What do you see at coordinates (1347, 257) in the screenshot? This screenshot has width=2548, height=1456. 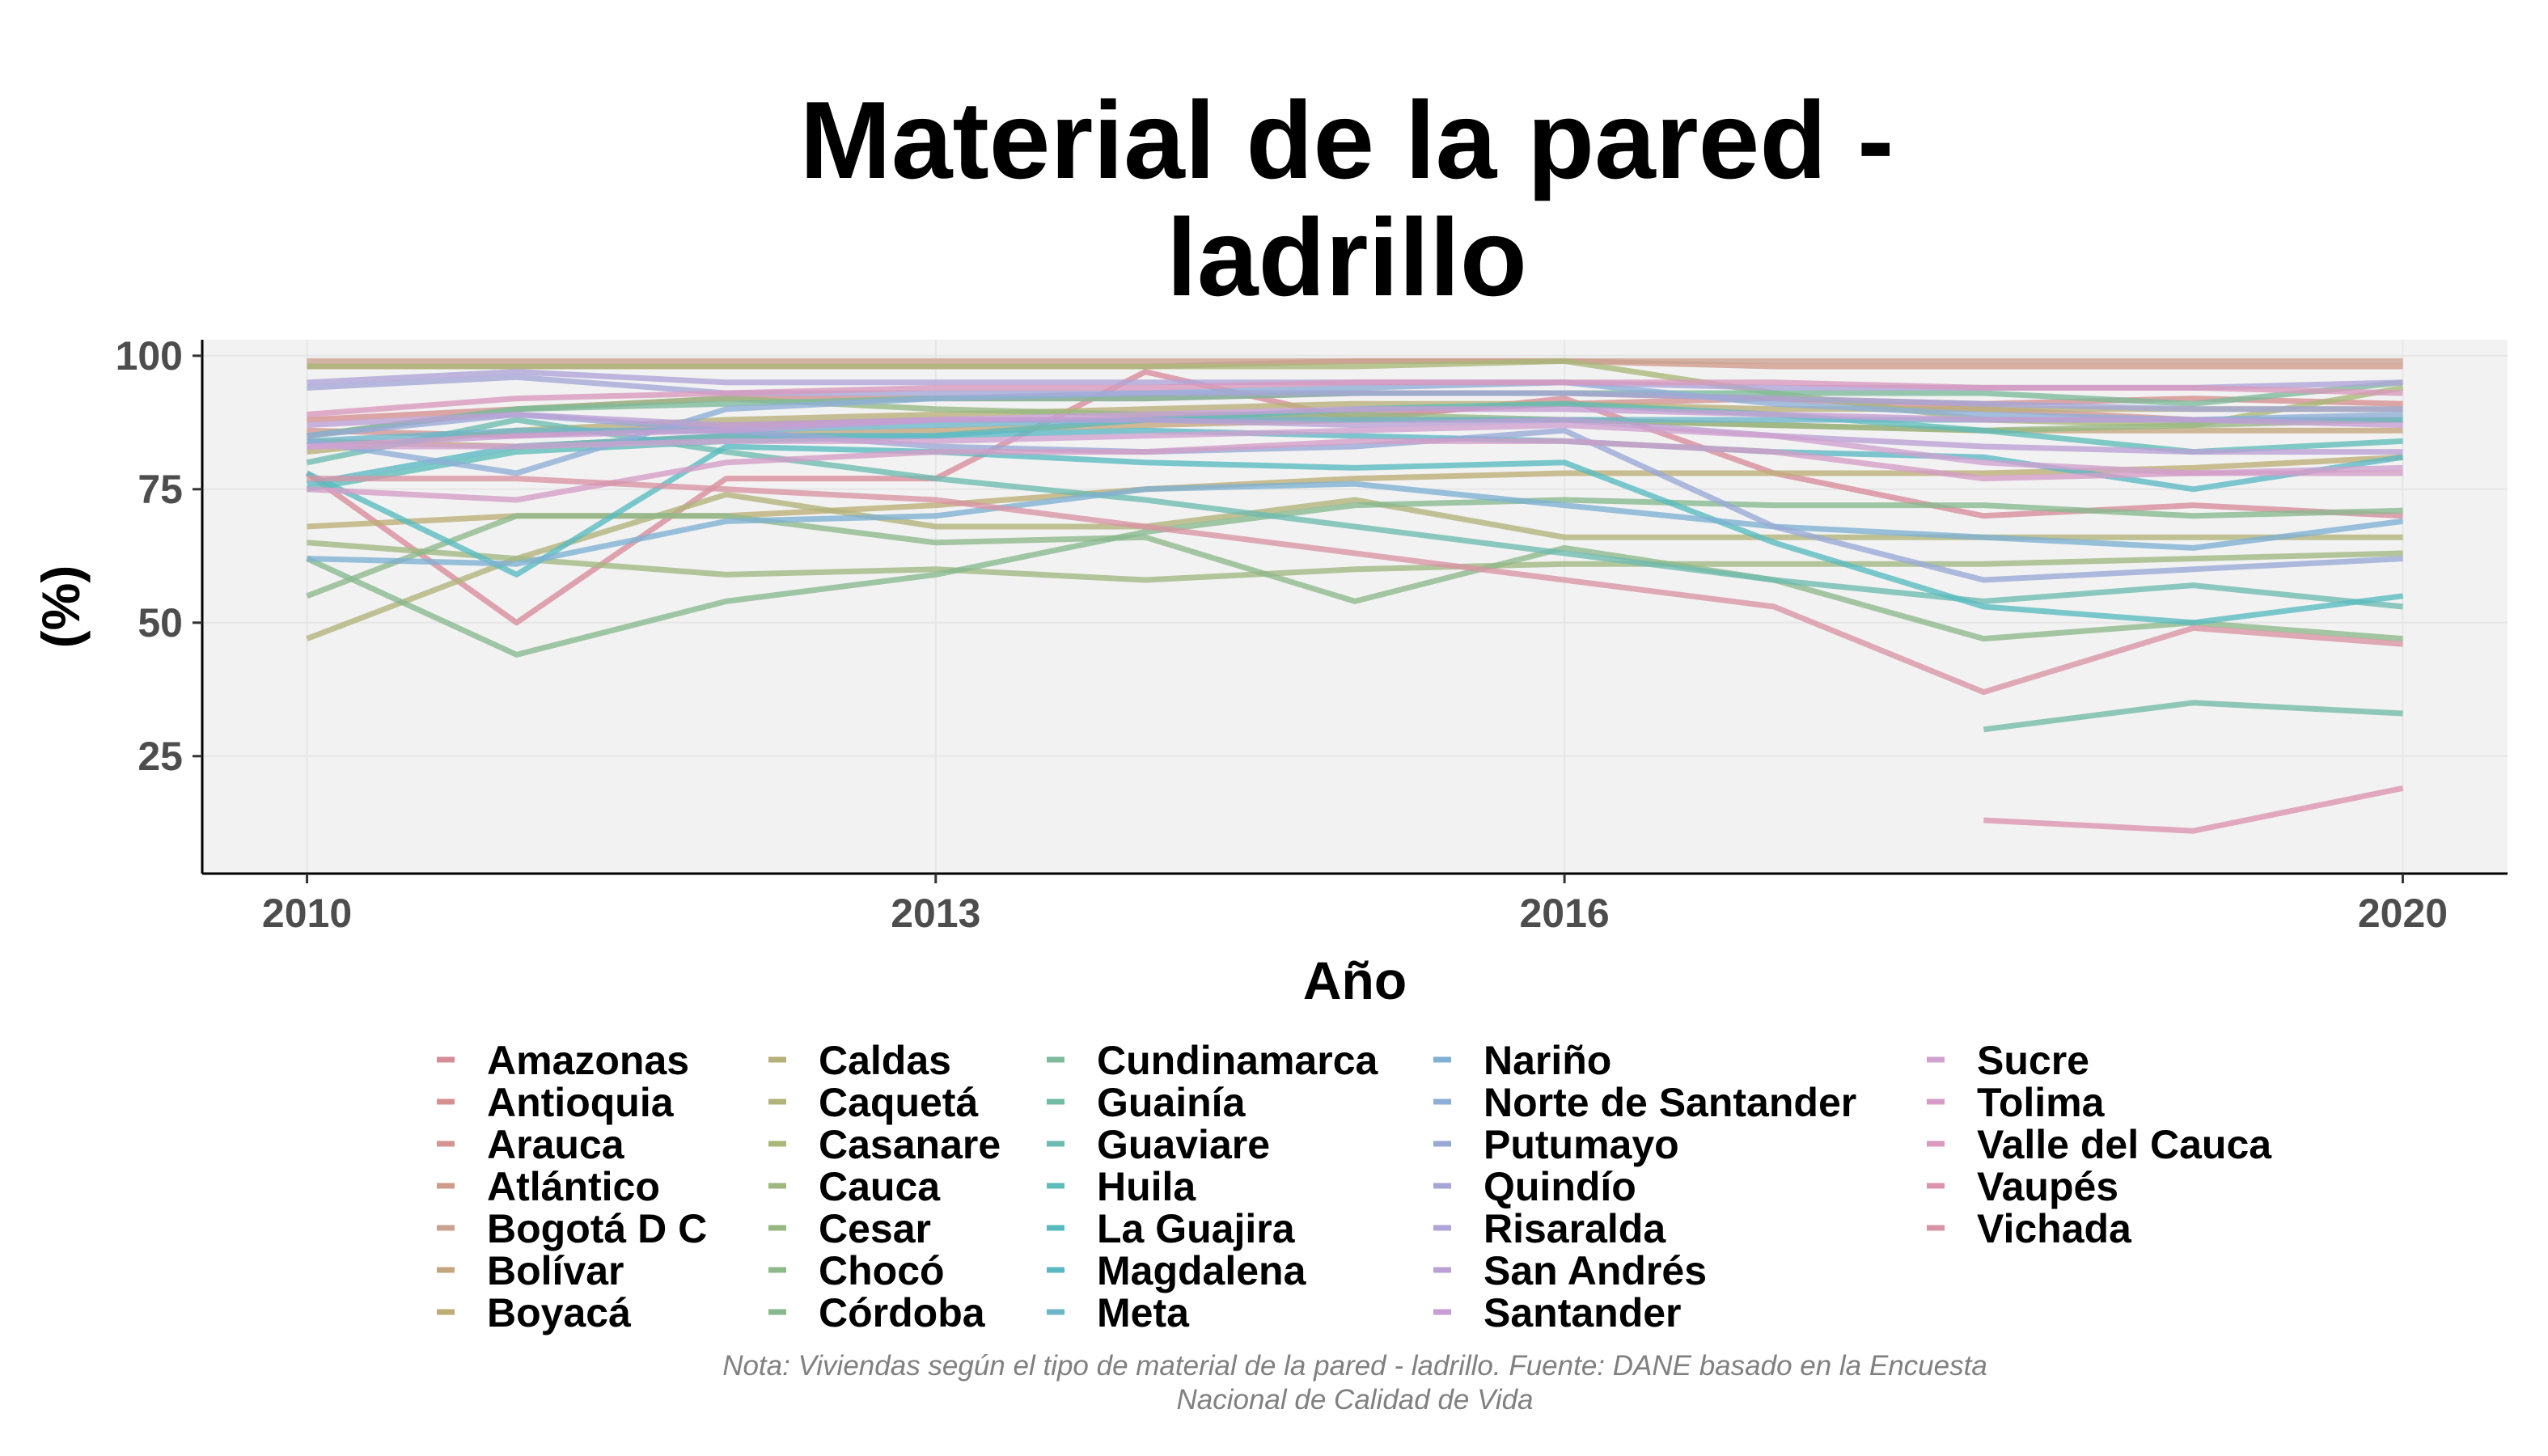 I see `chart-title-line-2: ladrillo` at bounding box center [1347, 257].